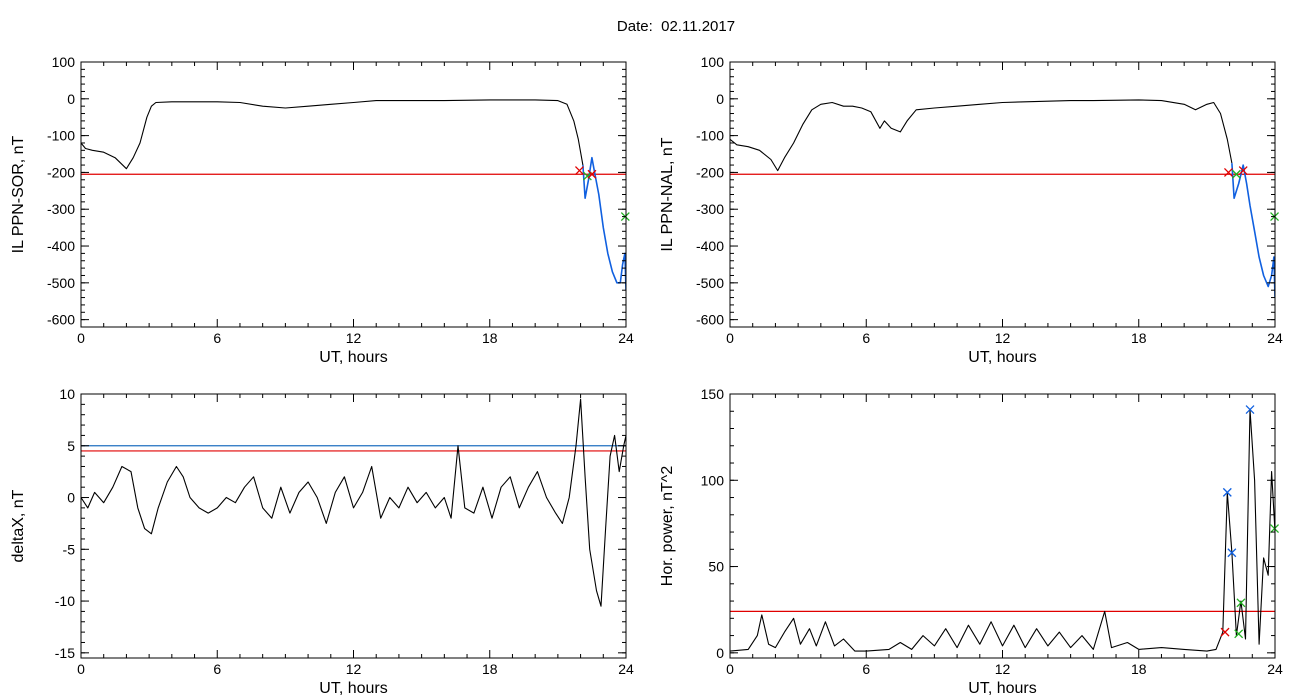 The width and height of the screenshot is (1300, 700). What do you see at coordinates (18, 525) in the screenshot?
I see `y-axis-label: deltaX, nT` at bounding box center [18, 525].